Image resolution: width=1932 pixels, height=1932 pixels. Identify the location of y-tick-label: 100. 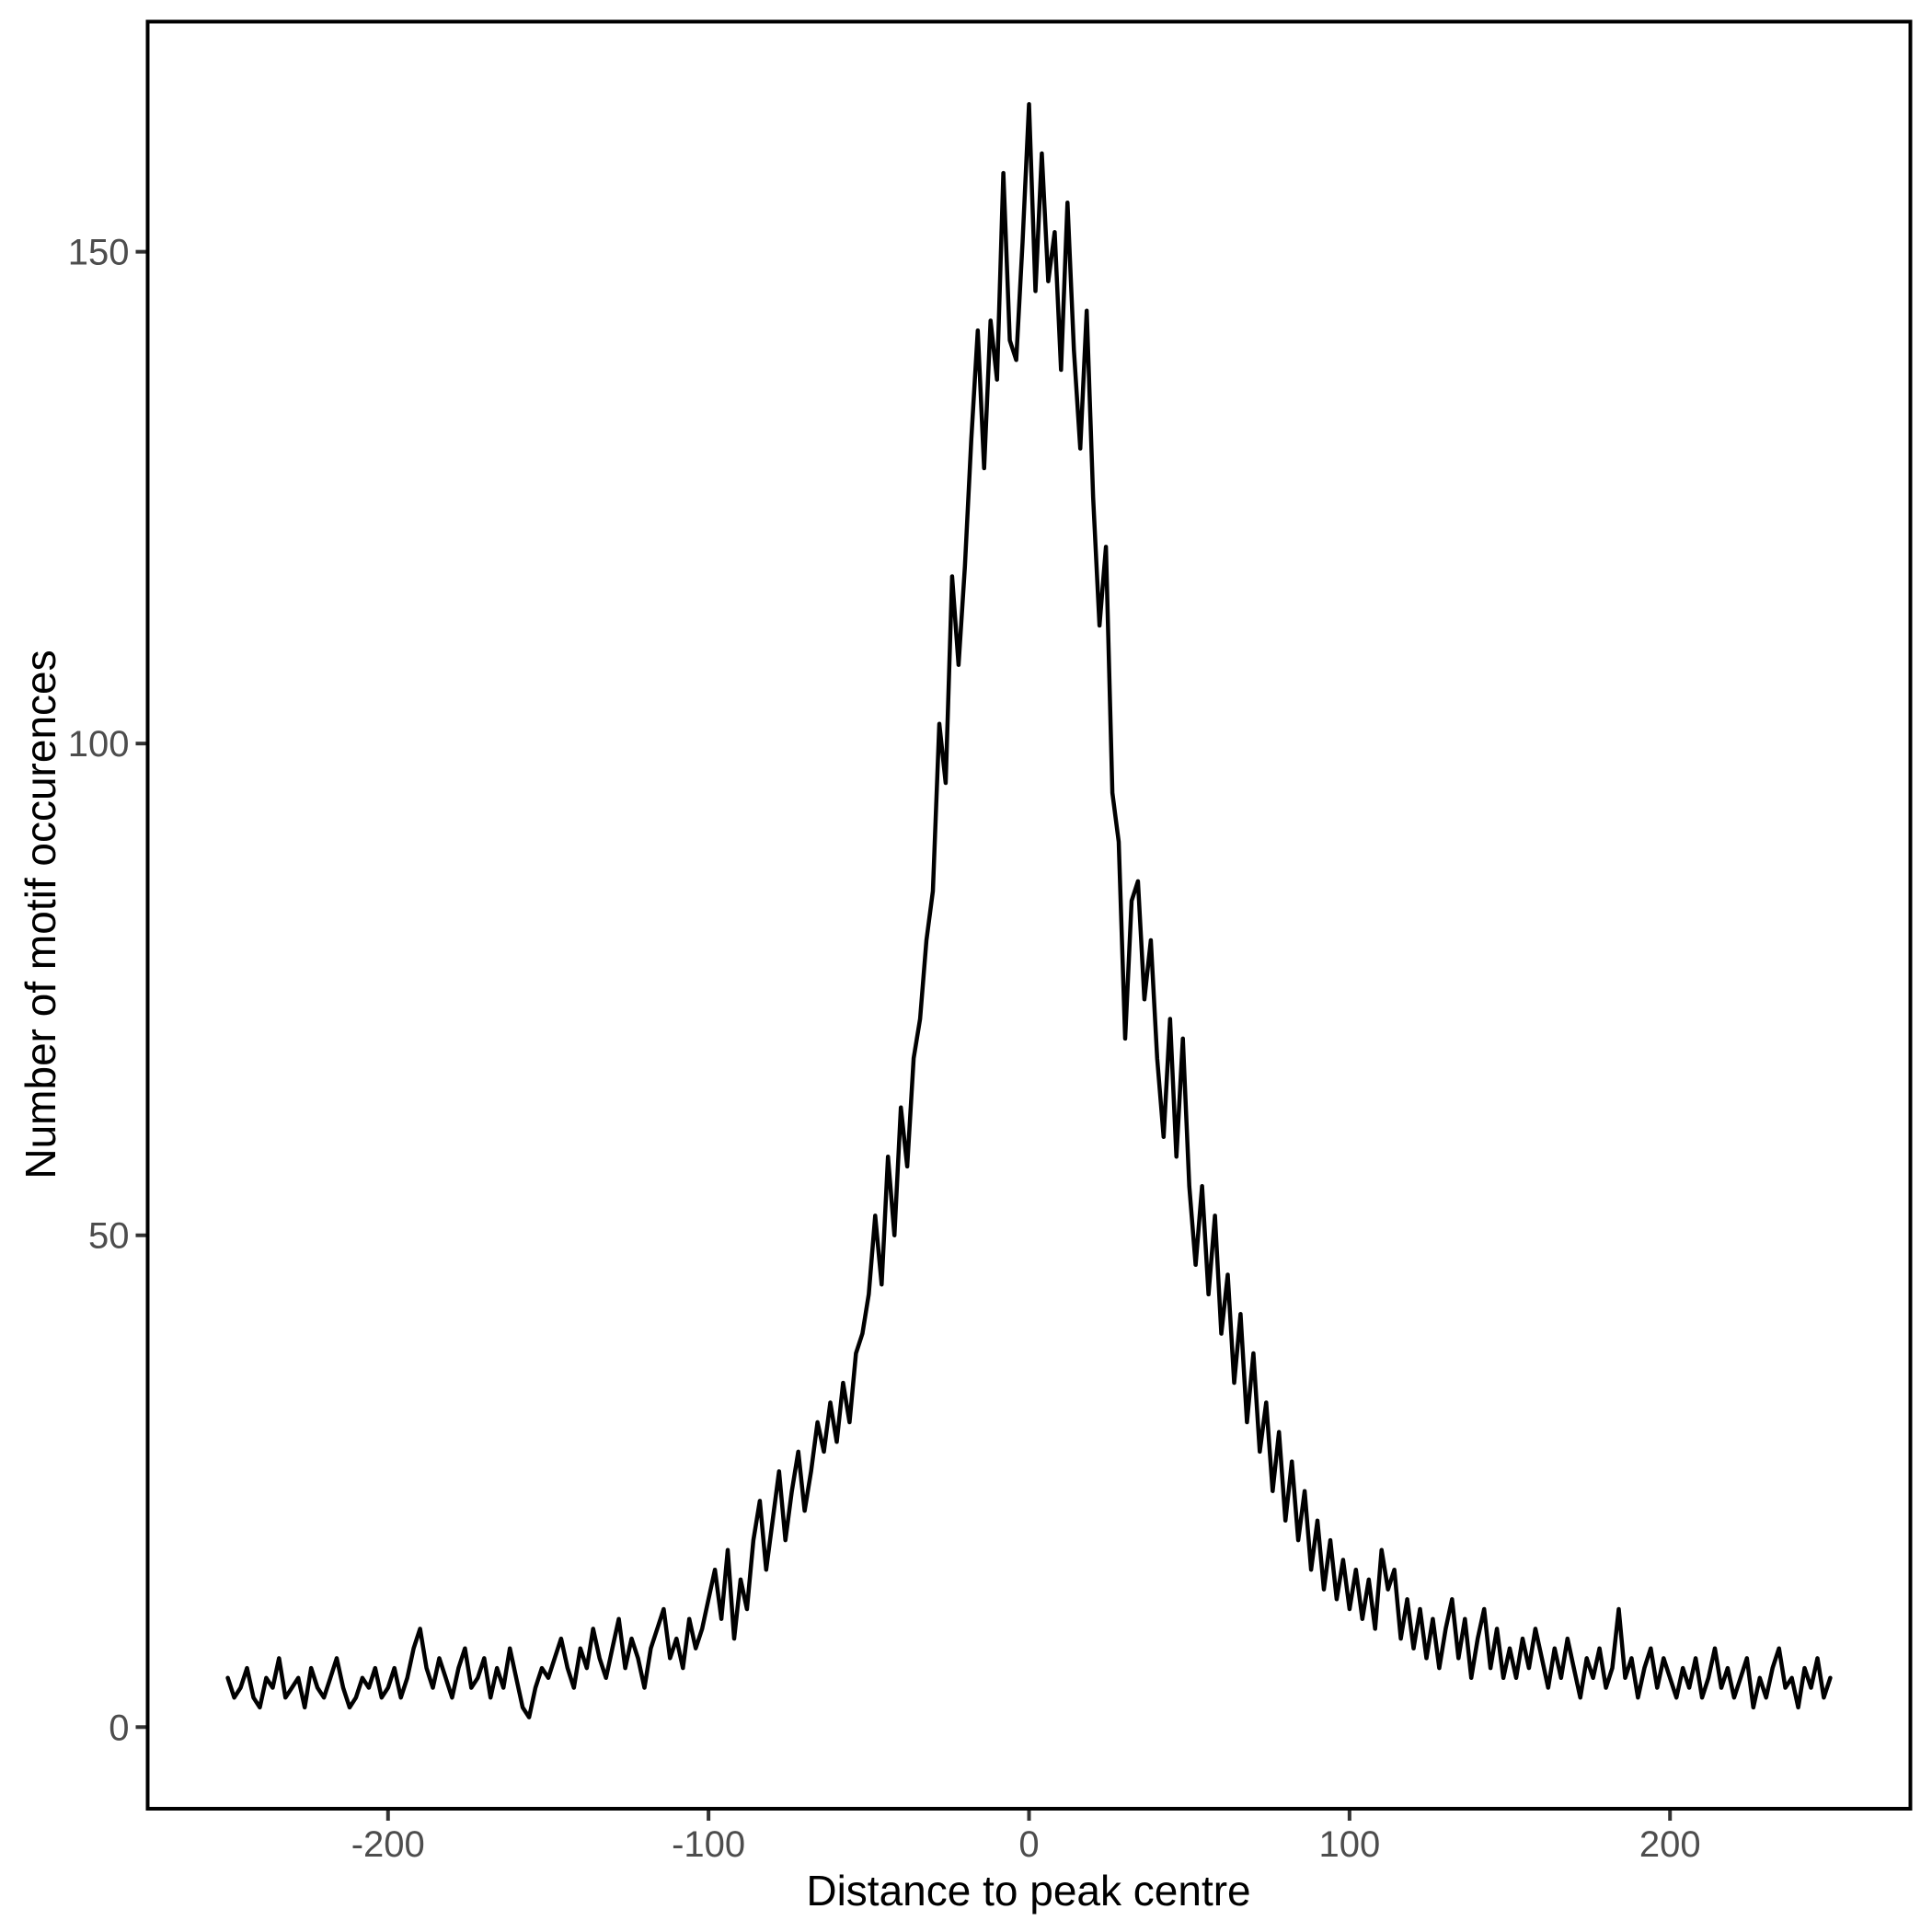
(99, 744).